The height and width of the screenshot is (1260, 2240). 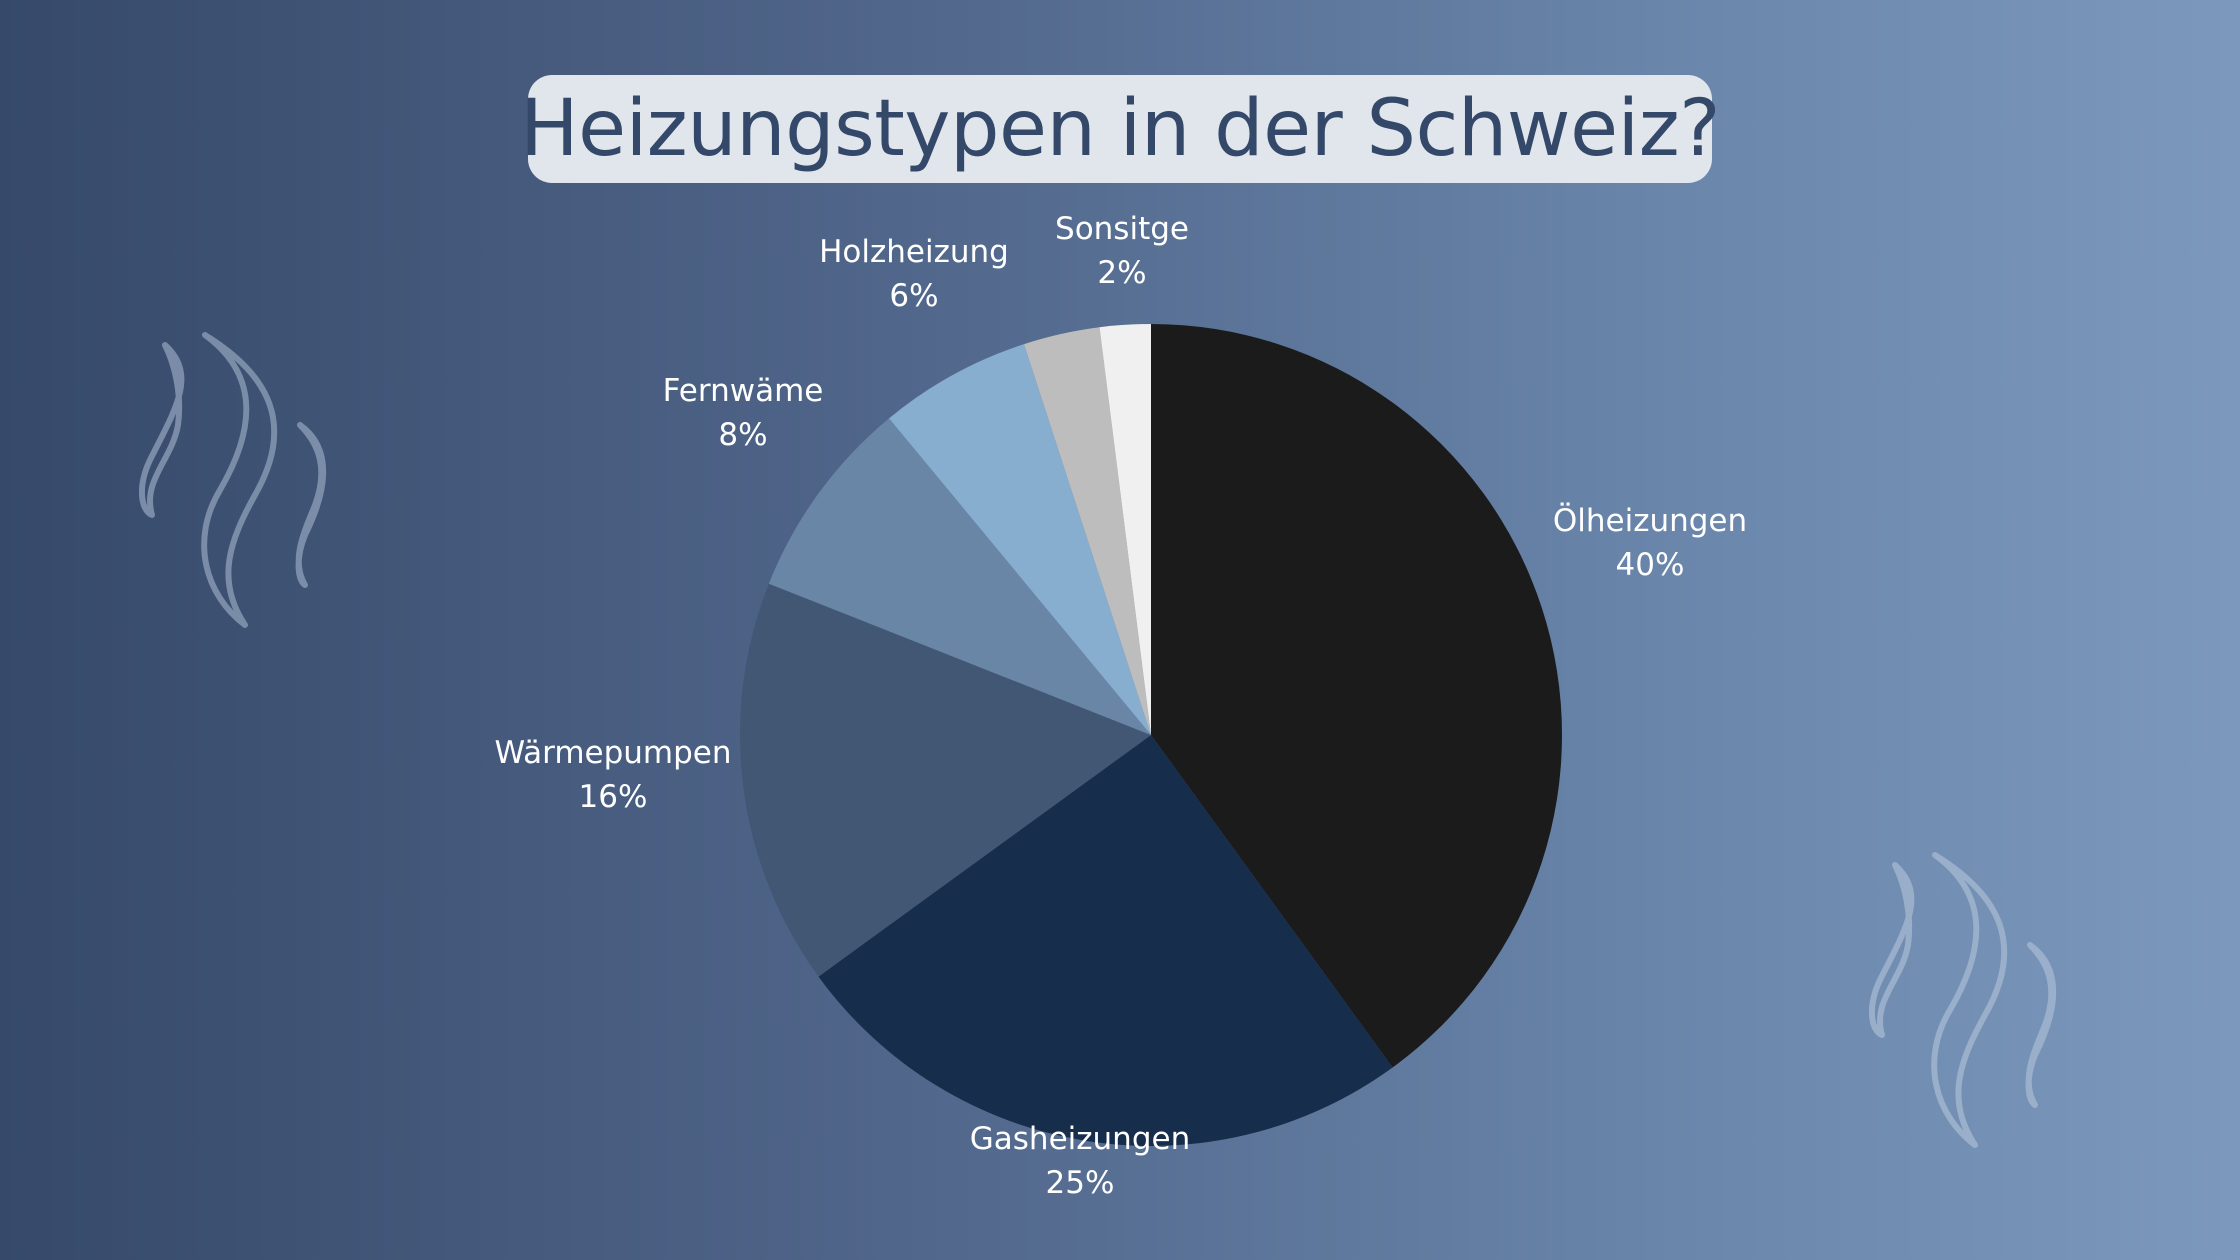 What do you see at coordinates (1122, 273) in the screenshot?
I see `slice-value-sonsitge: 2%` at bounding box center [1122, 273].